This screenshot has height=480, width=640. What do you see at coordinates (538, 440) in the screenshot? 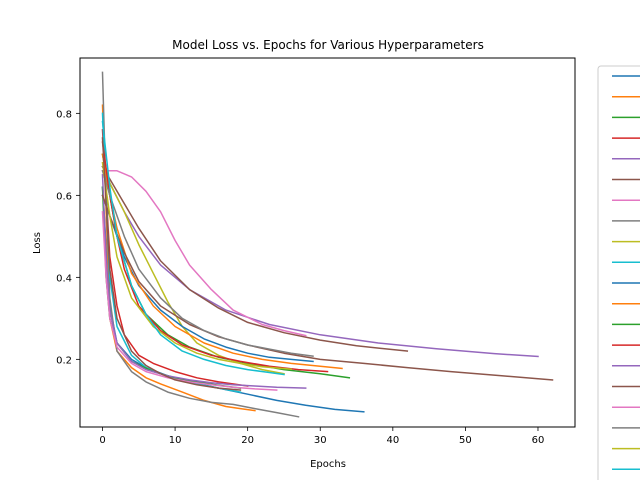
I see `x-tick-label: 60` at bounding box center [538, 440].